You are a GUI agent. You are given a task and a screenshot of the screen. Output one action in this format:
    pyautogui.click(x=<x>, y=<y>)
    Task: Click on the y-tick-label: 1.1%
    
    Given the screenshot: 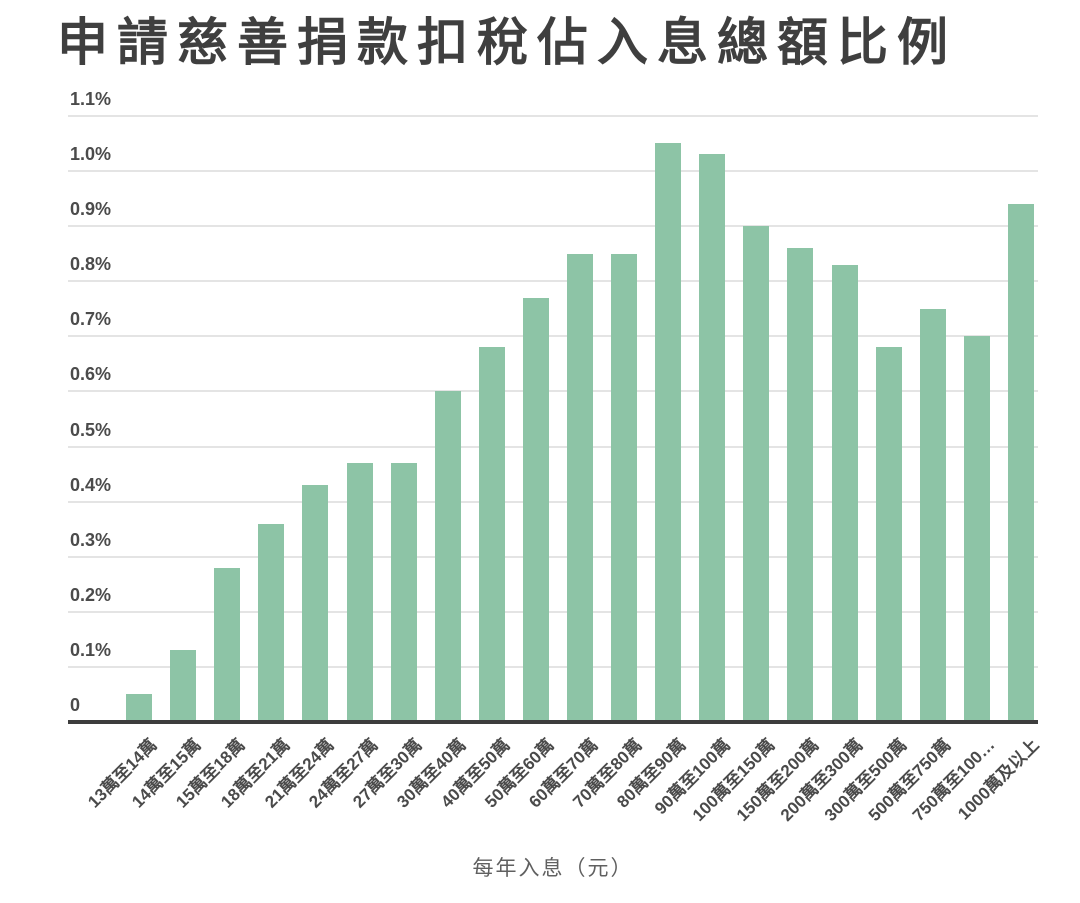 What is the action you would take?
    pyautogui.click(x=91, y=98)
    